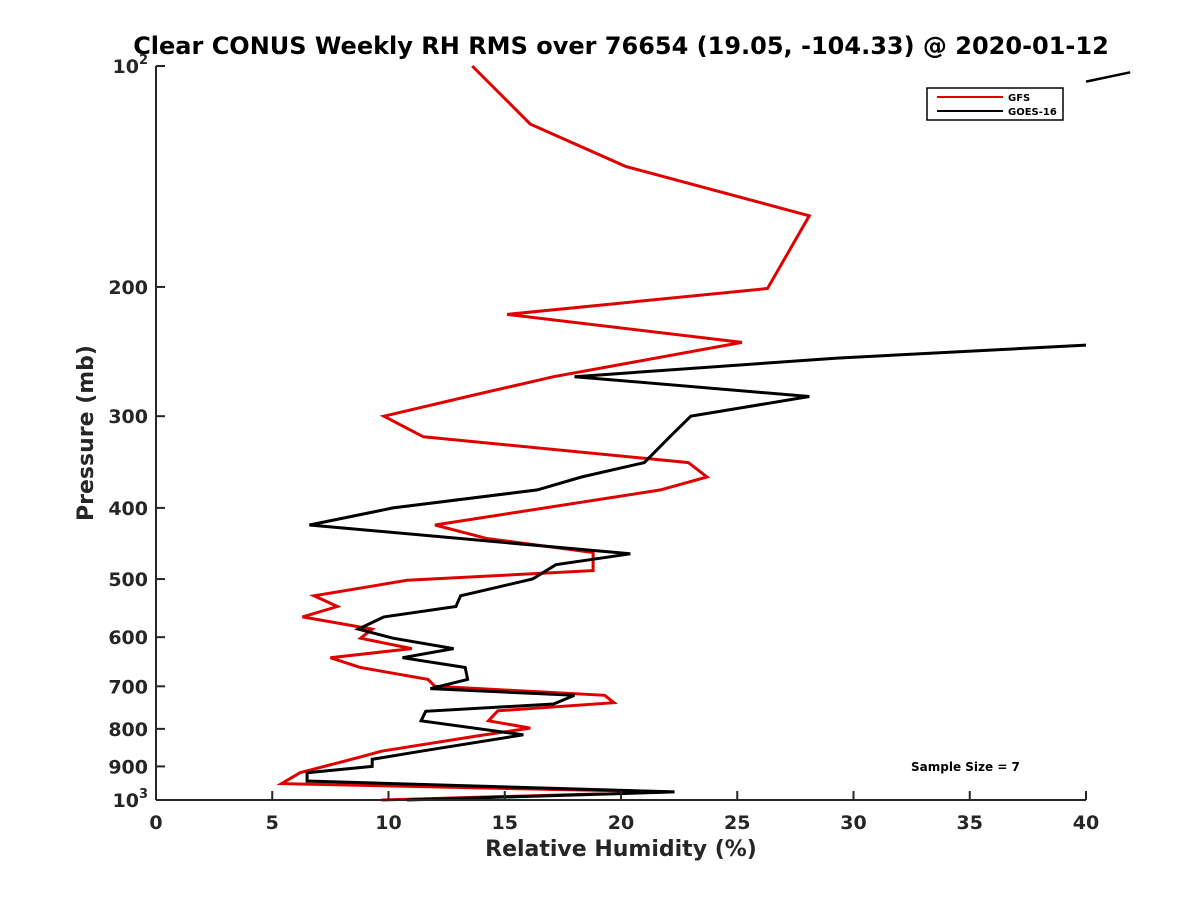  Describe the element at coordinates (272, 823) in the screenshot. I see `x-tick-label: 5` at that location.